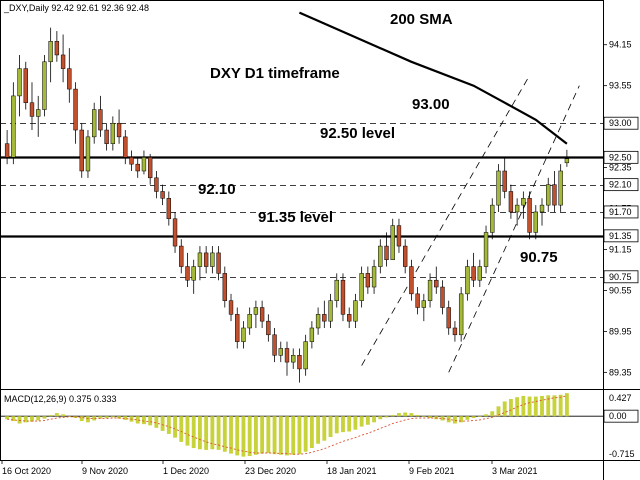 The height and width of the screenshot is (480, 640). Describe the element at coordinates (295, 217) in the screenshot. I see `level-9135-label: 91.35 level` at that location.